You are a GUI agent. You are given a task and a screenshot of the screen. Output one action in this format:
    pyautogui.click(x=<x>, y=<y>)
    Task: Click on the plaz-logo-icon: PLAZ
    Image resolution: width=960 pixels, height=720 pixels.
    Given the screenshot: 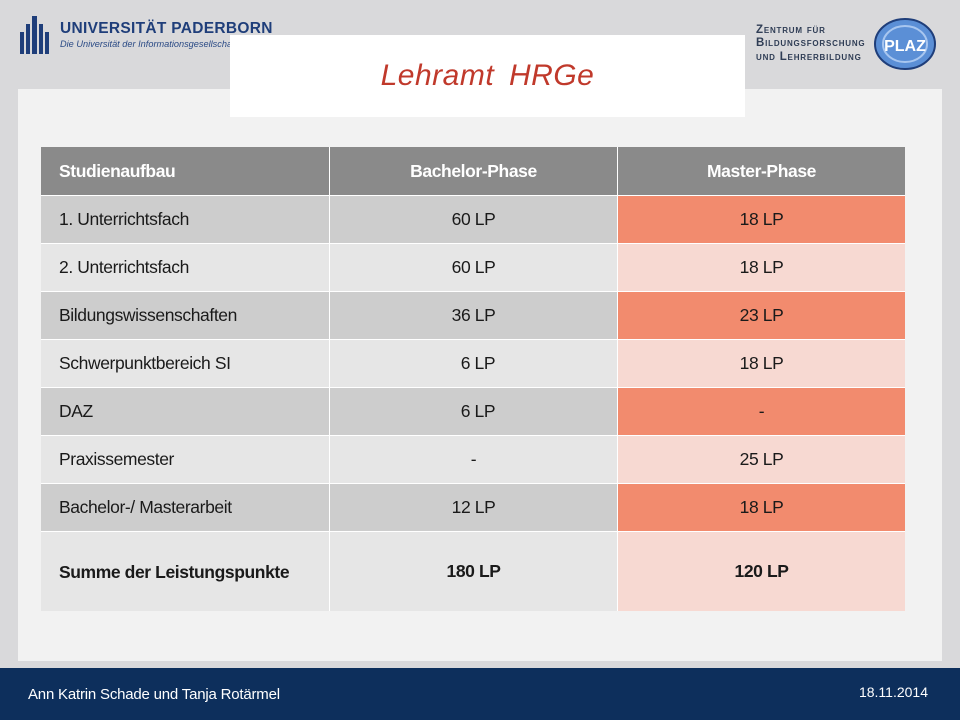 What is the action you would take?
    pyautogui.click(x=905, y=44)
    